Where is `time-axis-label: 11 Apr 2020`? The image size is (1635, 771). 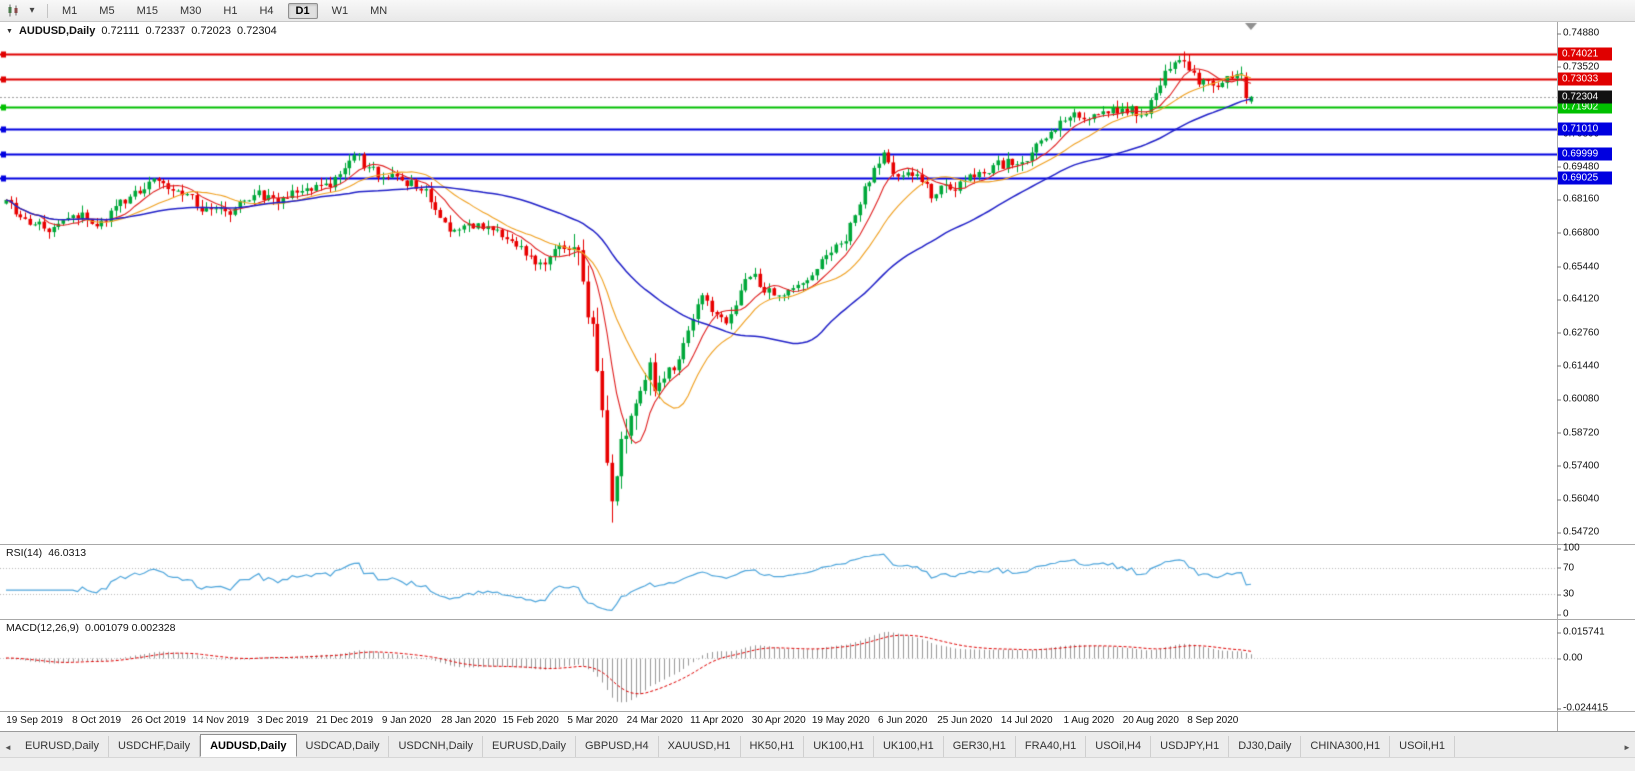
time-axis-label: 11 Apr 2020 is located at coordinates (717, 720).